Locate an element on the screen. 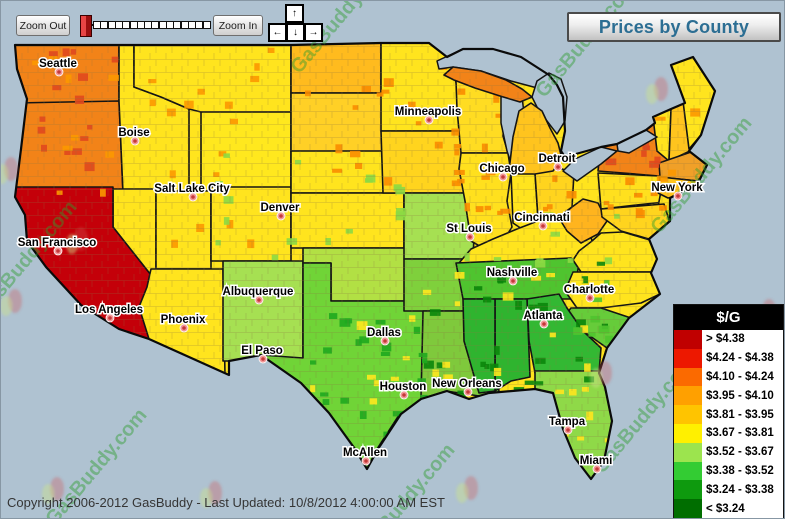 This screenshot has height=519, width=785. legend-row: $3.67 - $3.81 is located at coordinates (728, 433).